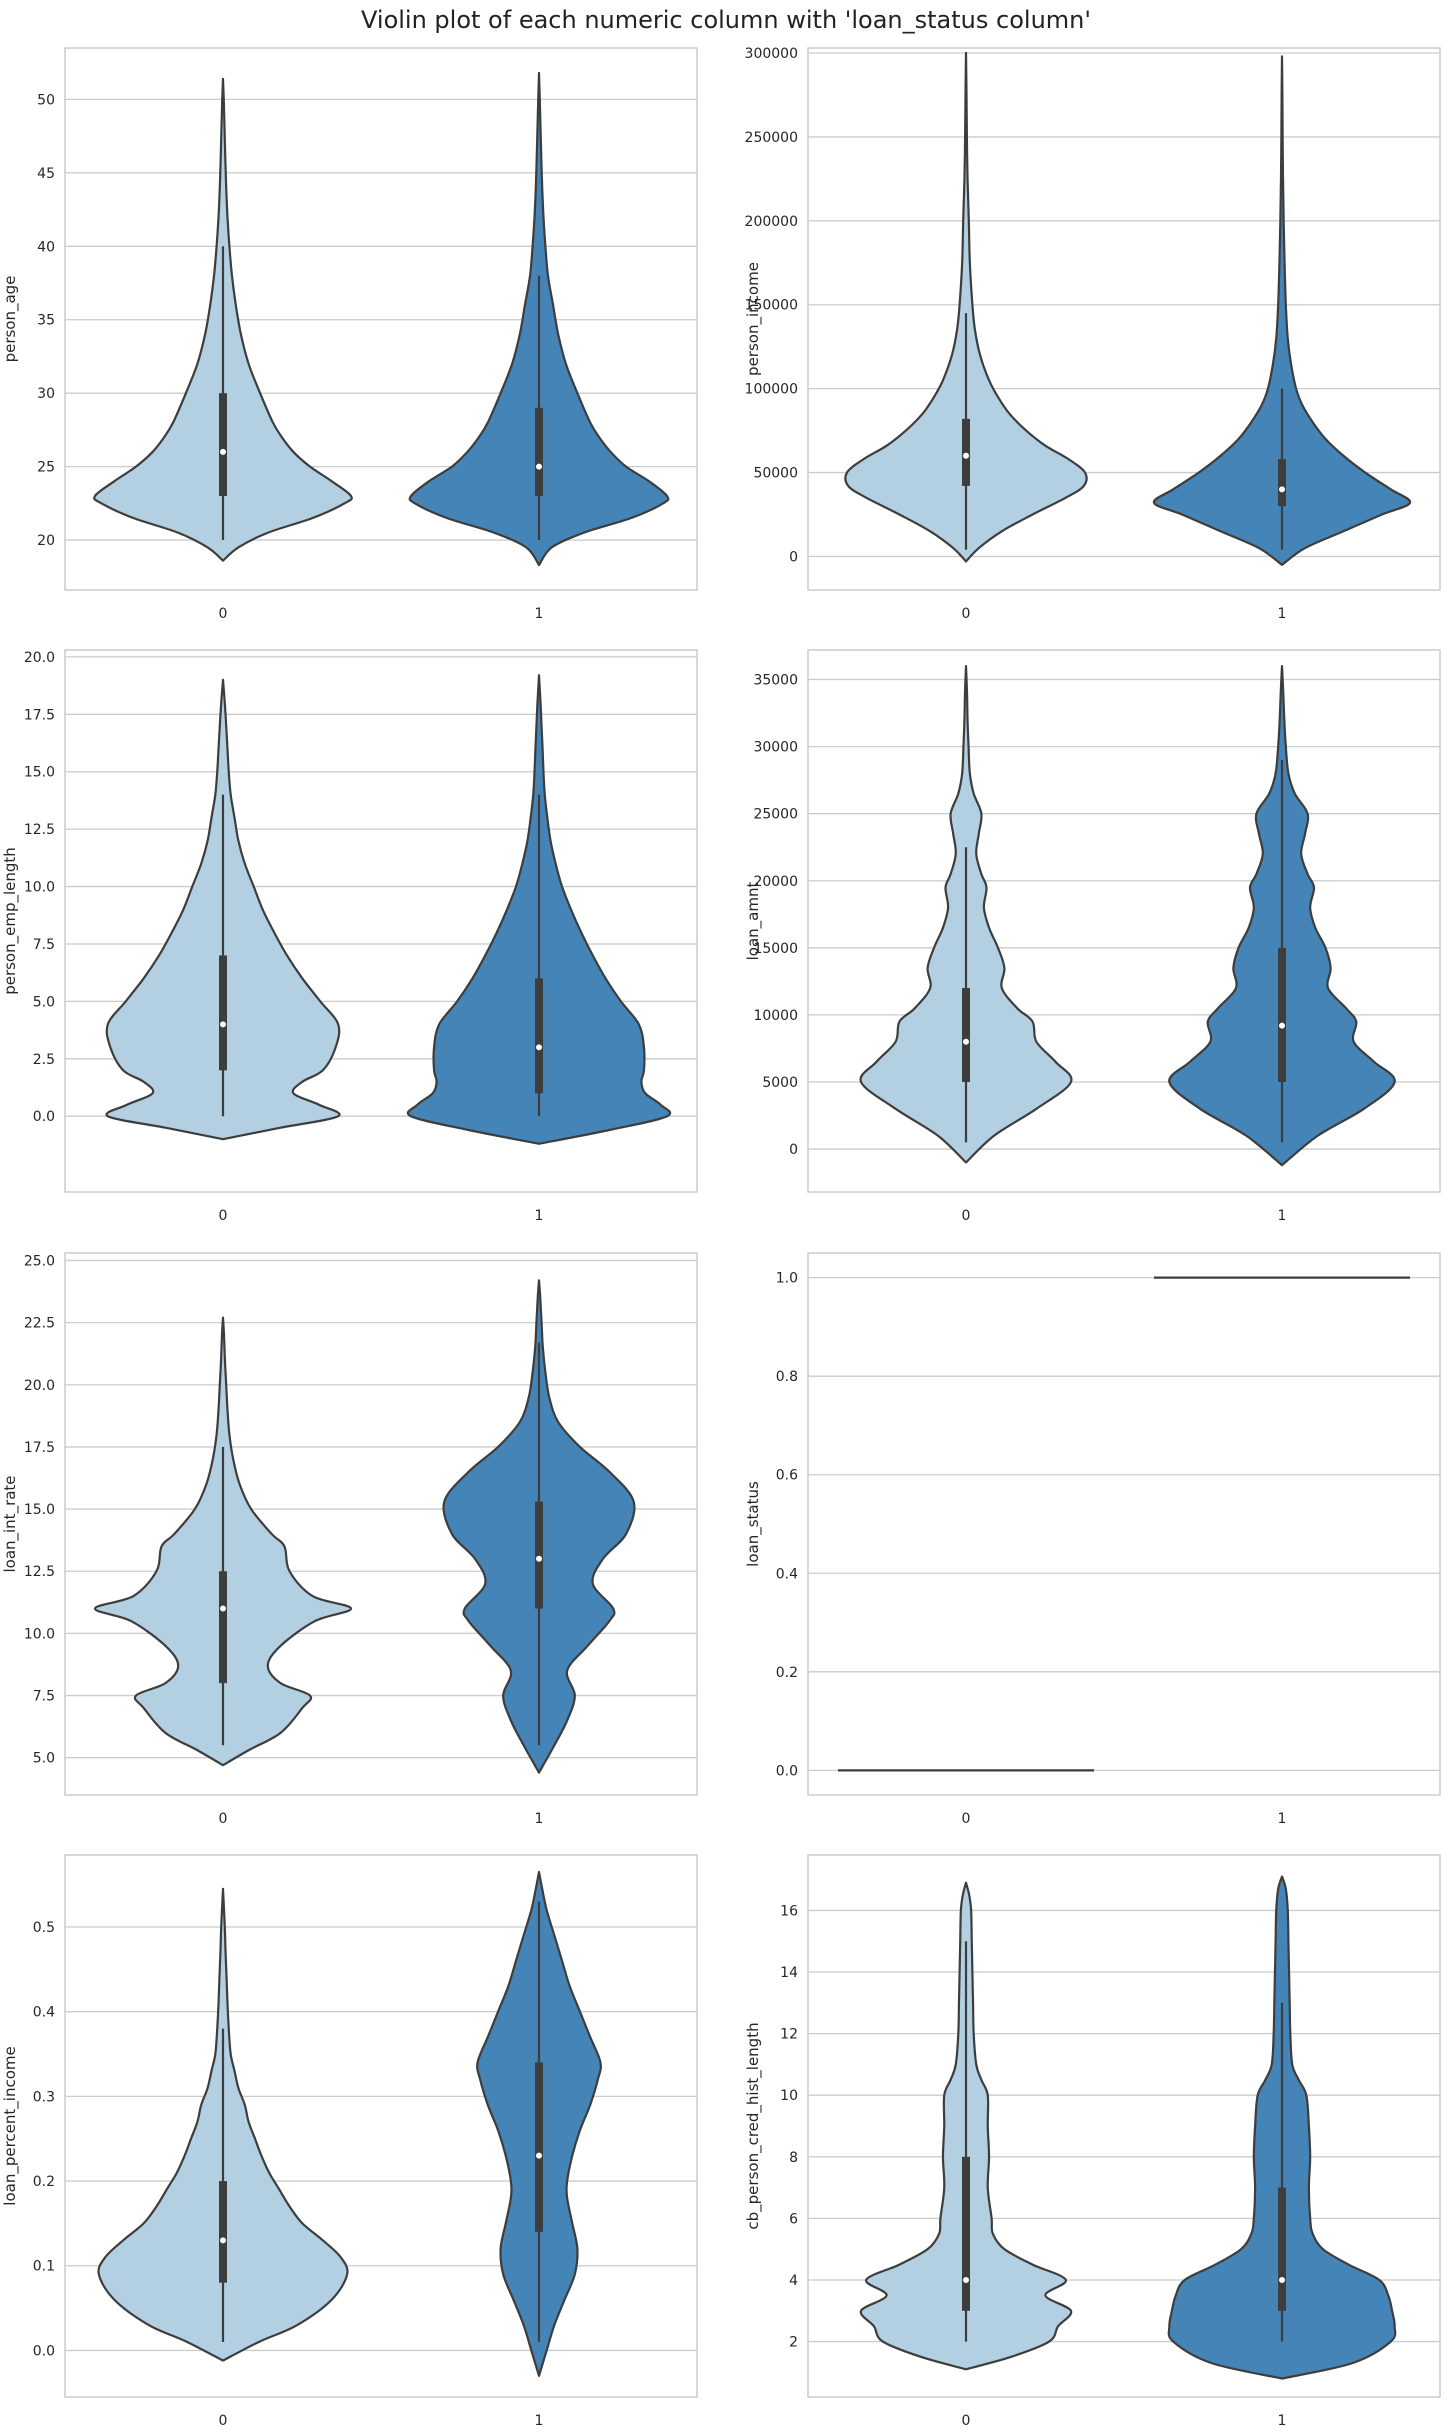  Describe the element at coordinates (46, 468) in the screenshot. I see `y-tick-label: 25` at that location.